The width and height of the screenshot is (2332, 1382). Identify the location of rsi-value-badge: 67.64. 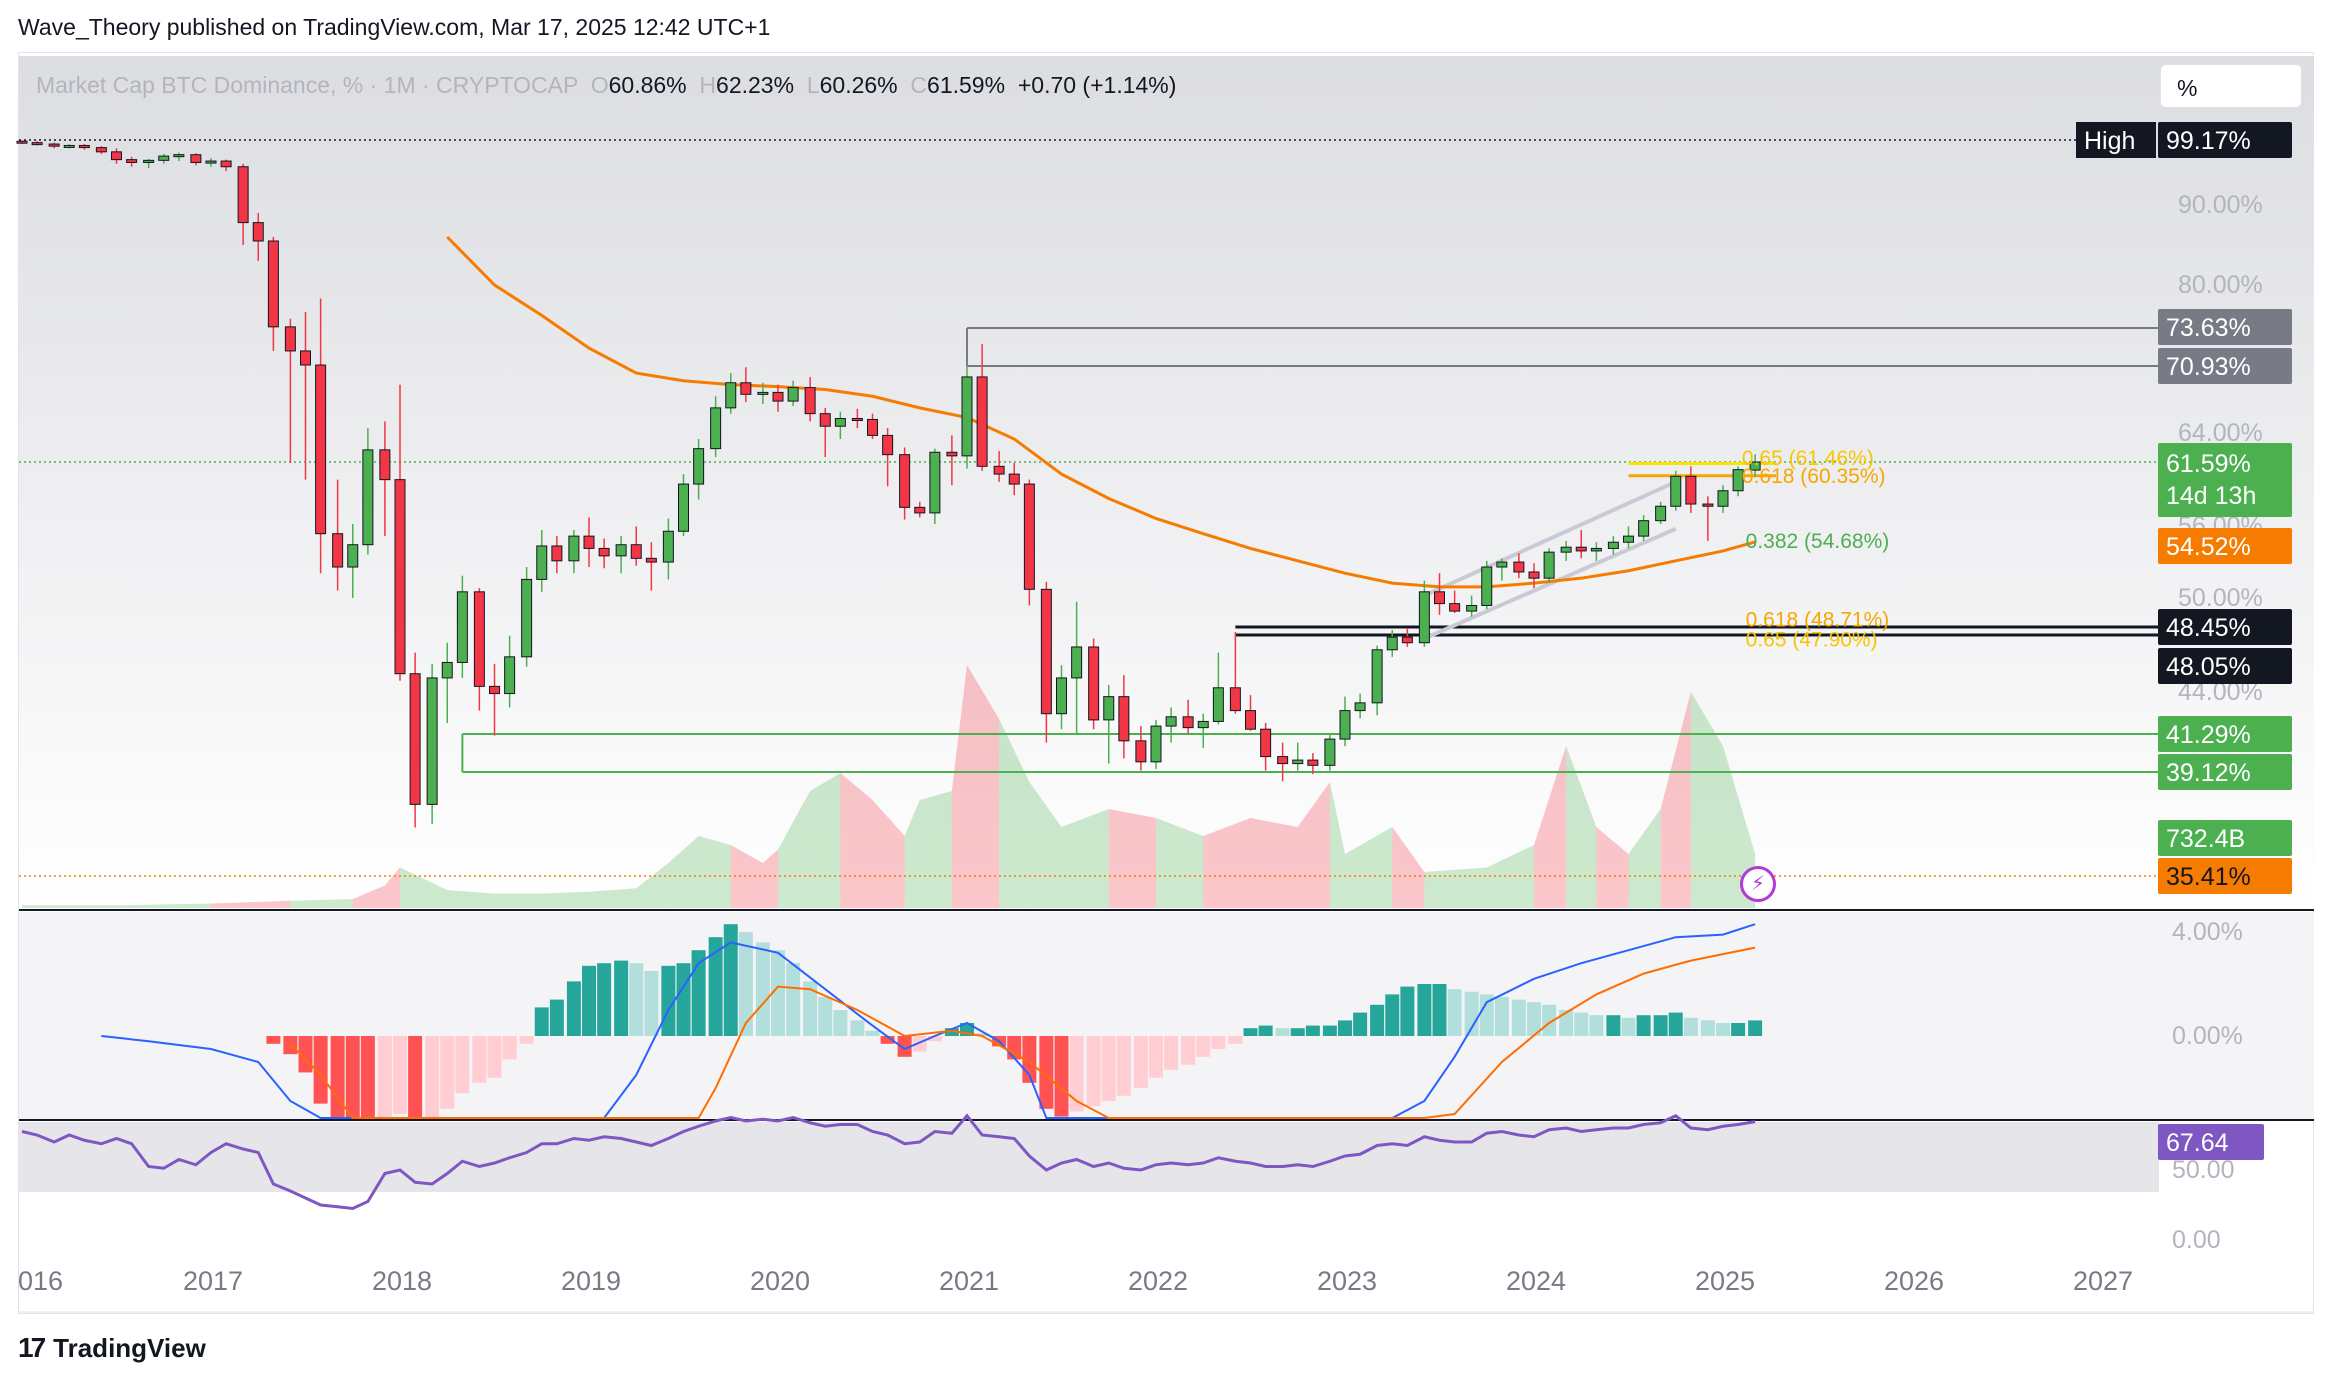
(2197, 1143).